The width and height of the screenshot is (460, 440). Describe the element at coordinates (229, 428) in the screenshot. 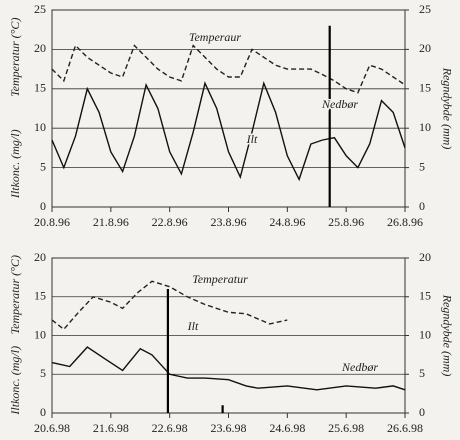

I see `x-tick-label: 23.6.98` at that location.